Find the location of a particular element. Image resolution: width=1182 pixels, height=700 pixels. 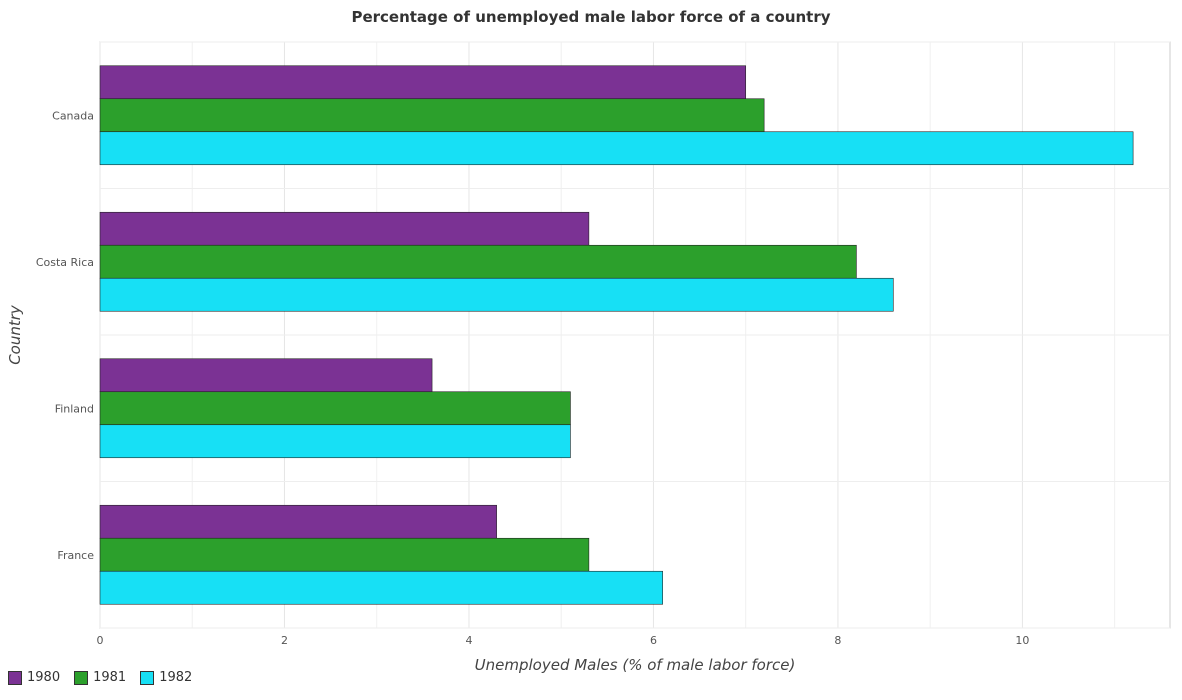

bar-canada-1982 is located at coordinates (616, 148).